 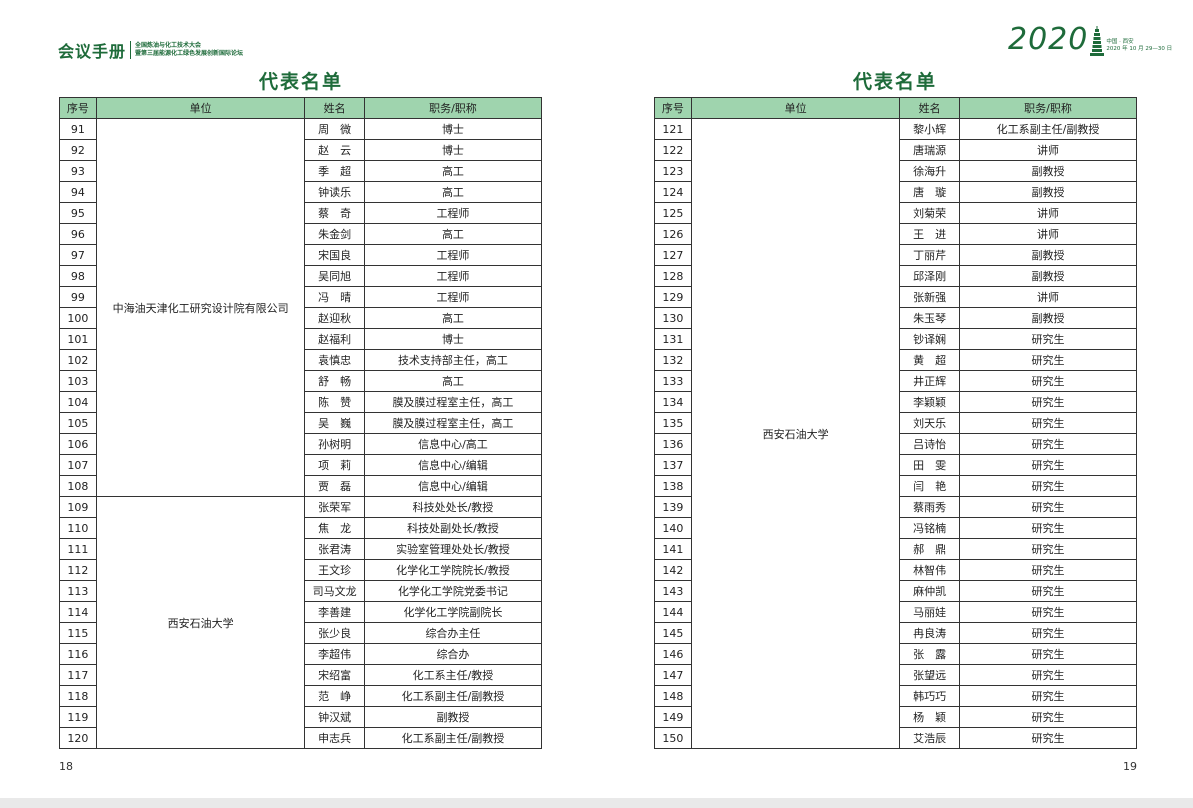 I want to click on row-number: 147, so click(x=673, y=675).